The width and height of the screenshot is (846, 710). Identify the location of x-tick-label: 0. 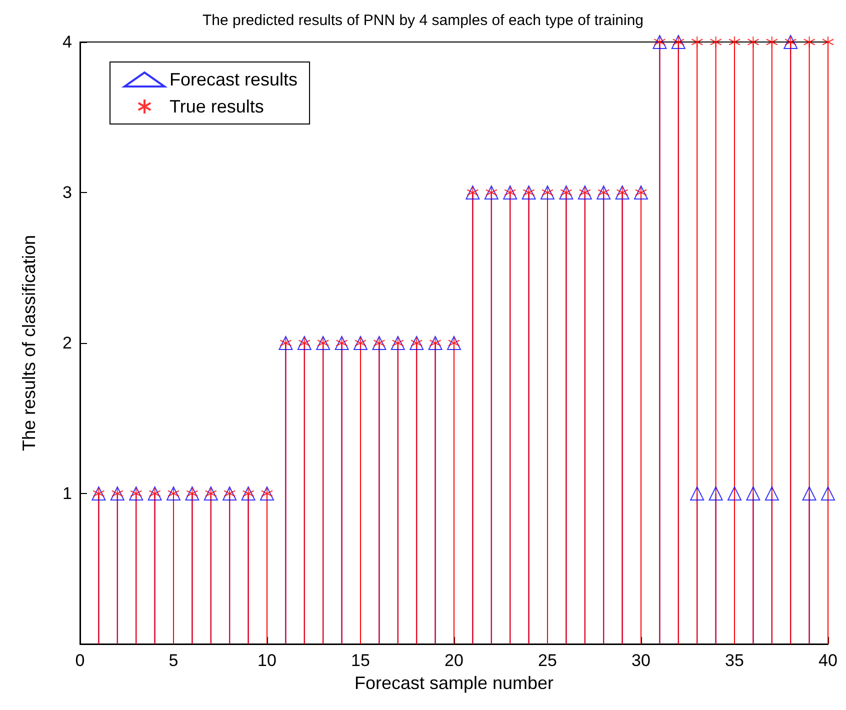
(80, 660).